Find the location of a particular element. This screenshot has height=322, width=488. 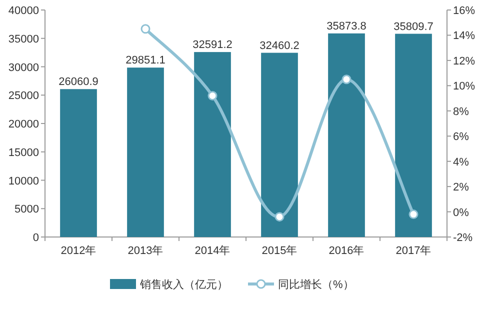

data-label: 35873.8 is located at coordinates (346, 26).